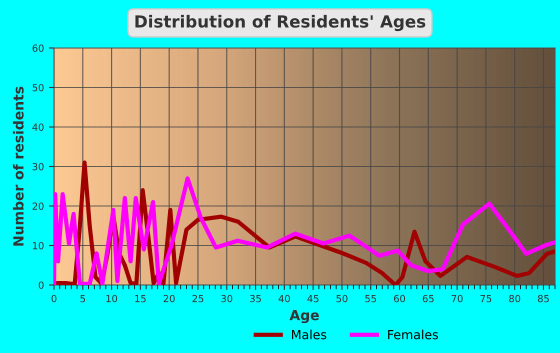 This screenshot has width=560, height=353. What do you see at coordinates (486, 298) in the screenshot?
I see `x-tick-label: 75` at bounding box center [486, 298].